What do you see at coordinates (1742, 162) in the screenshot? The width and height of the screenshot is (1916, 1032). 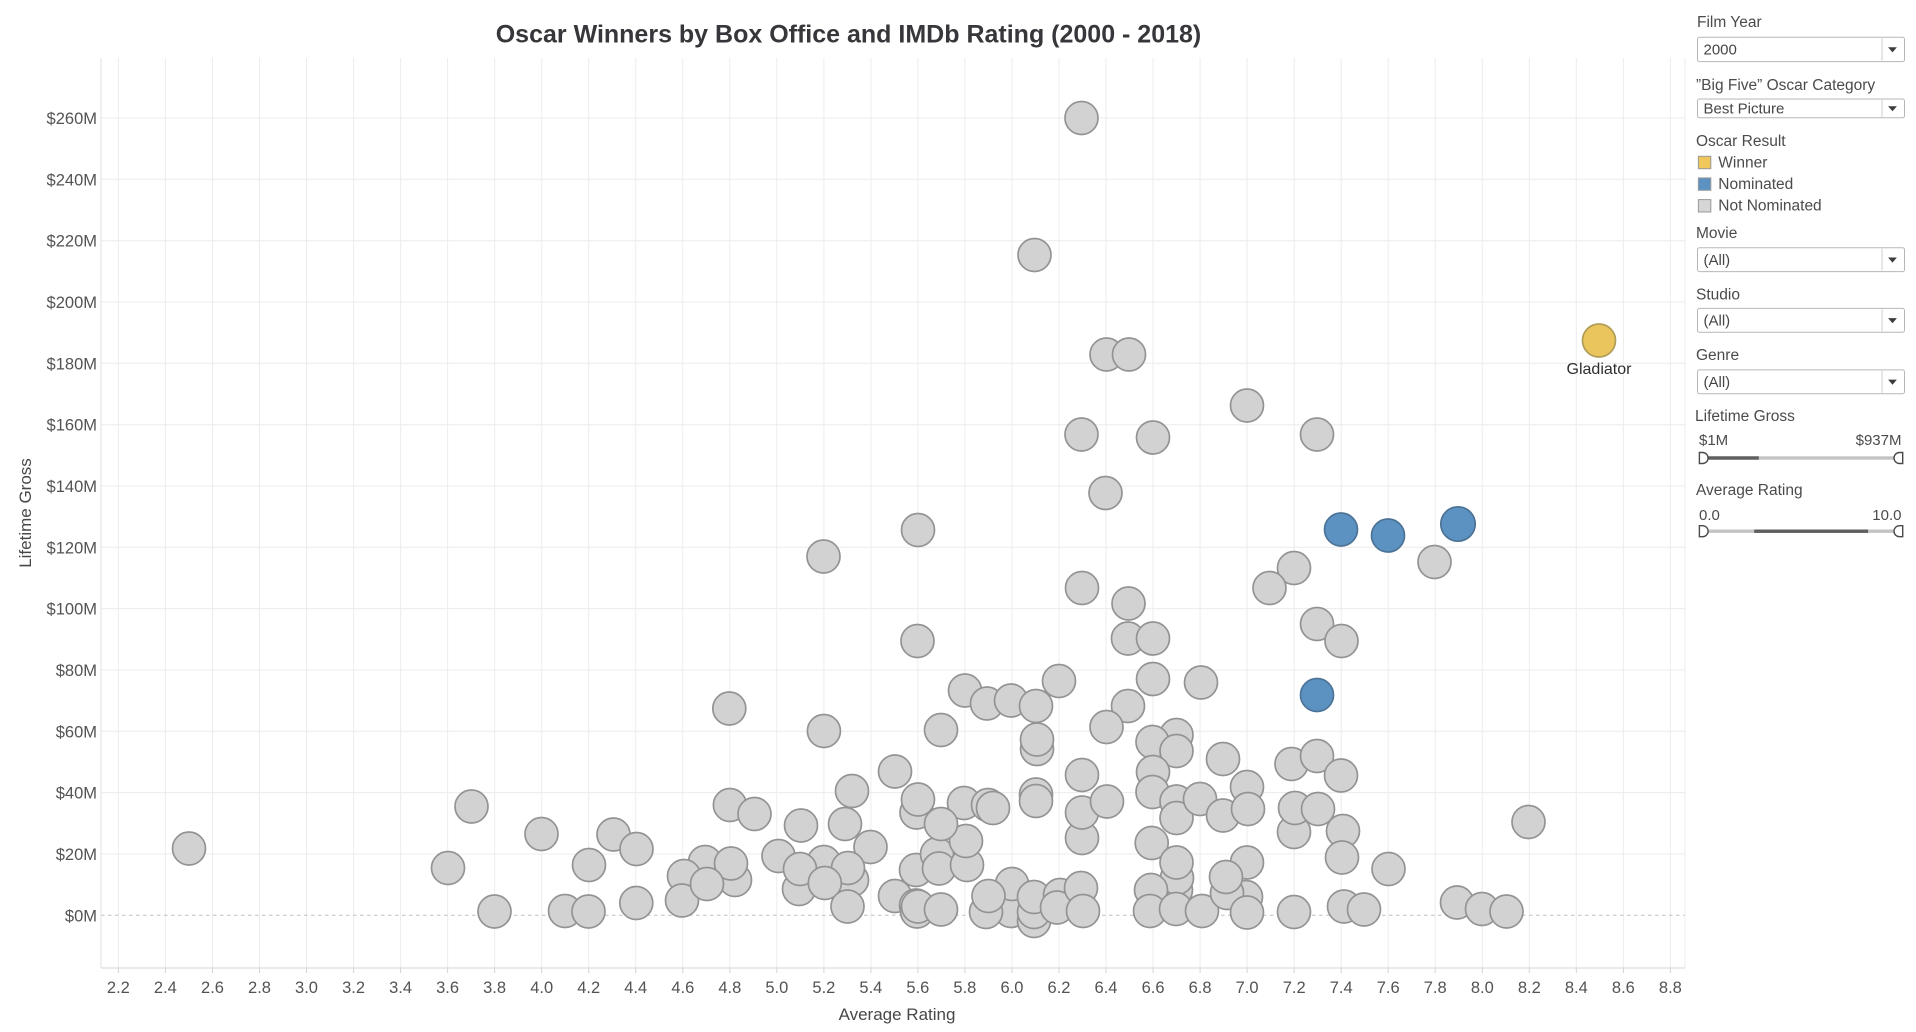 I see `svg-text: Winner` at bounding box center [1742, 162].